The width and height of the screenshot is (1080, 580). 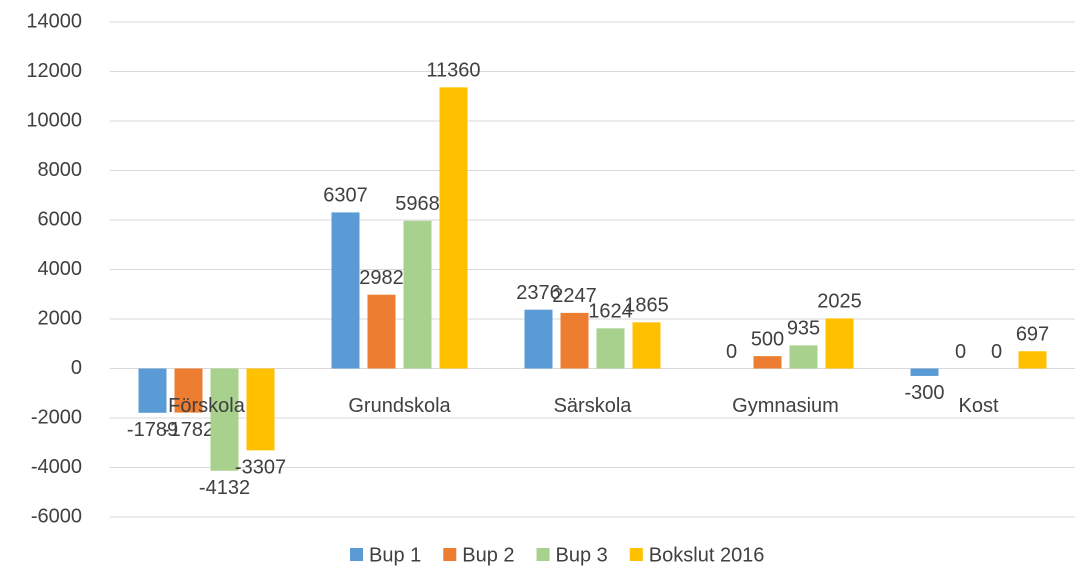 What do you see at coordinates (260, 468) in the screenshot?
I see `data-label: -3307` at bounding box center [260, 468].